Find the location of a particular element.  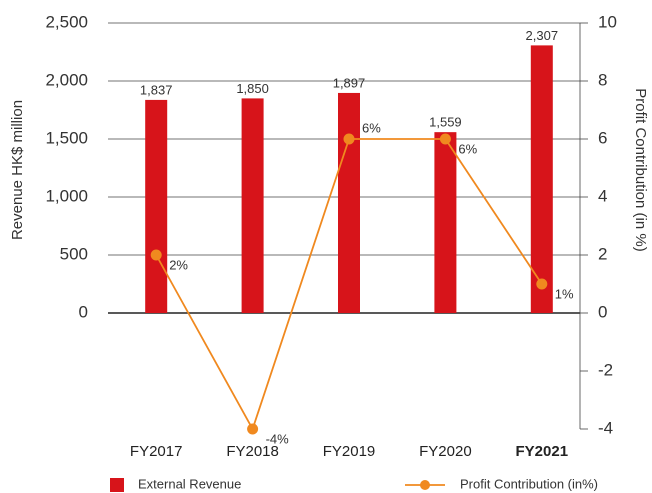

y2-axis-title: Profit Contribution (in %) is located at coordinates (640, 169).